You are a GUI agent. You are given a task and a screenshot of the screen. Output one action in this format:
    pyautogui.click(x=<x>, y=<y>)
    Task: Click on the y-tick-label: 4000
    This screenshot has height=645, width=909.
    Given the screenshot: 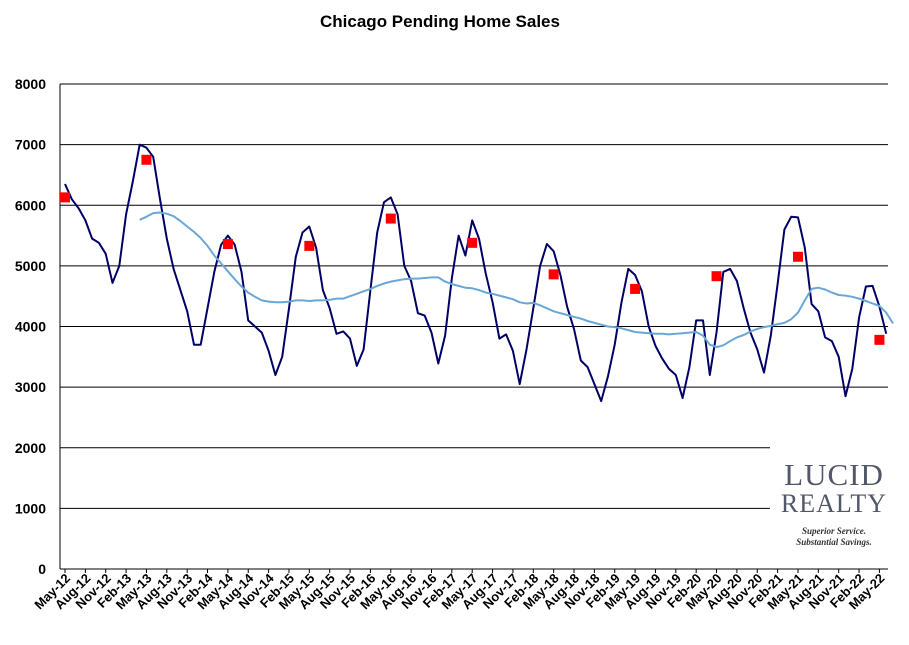 What is the action you would take?
    pyautogui.click(x=30, y=327)
    